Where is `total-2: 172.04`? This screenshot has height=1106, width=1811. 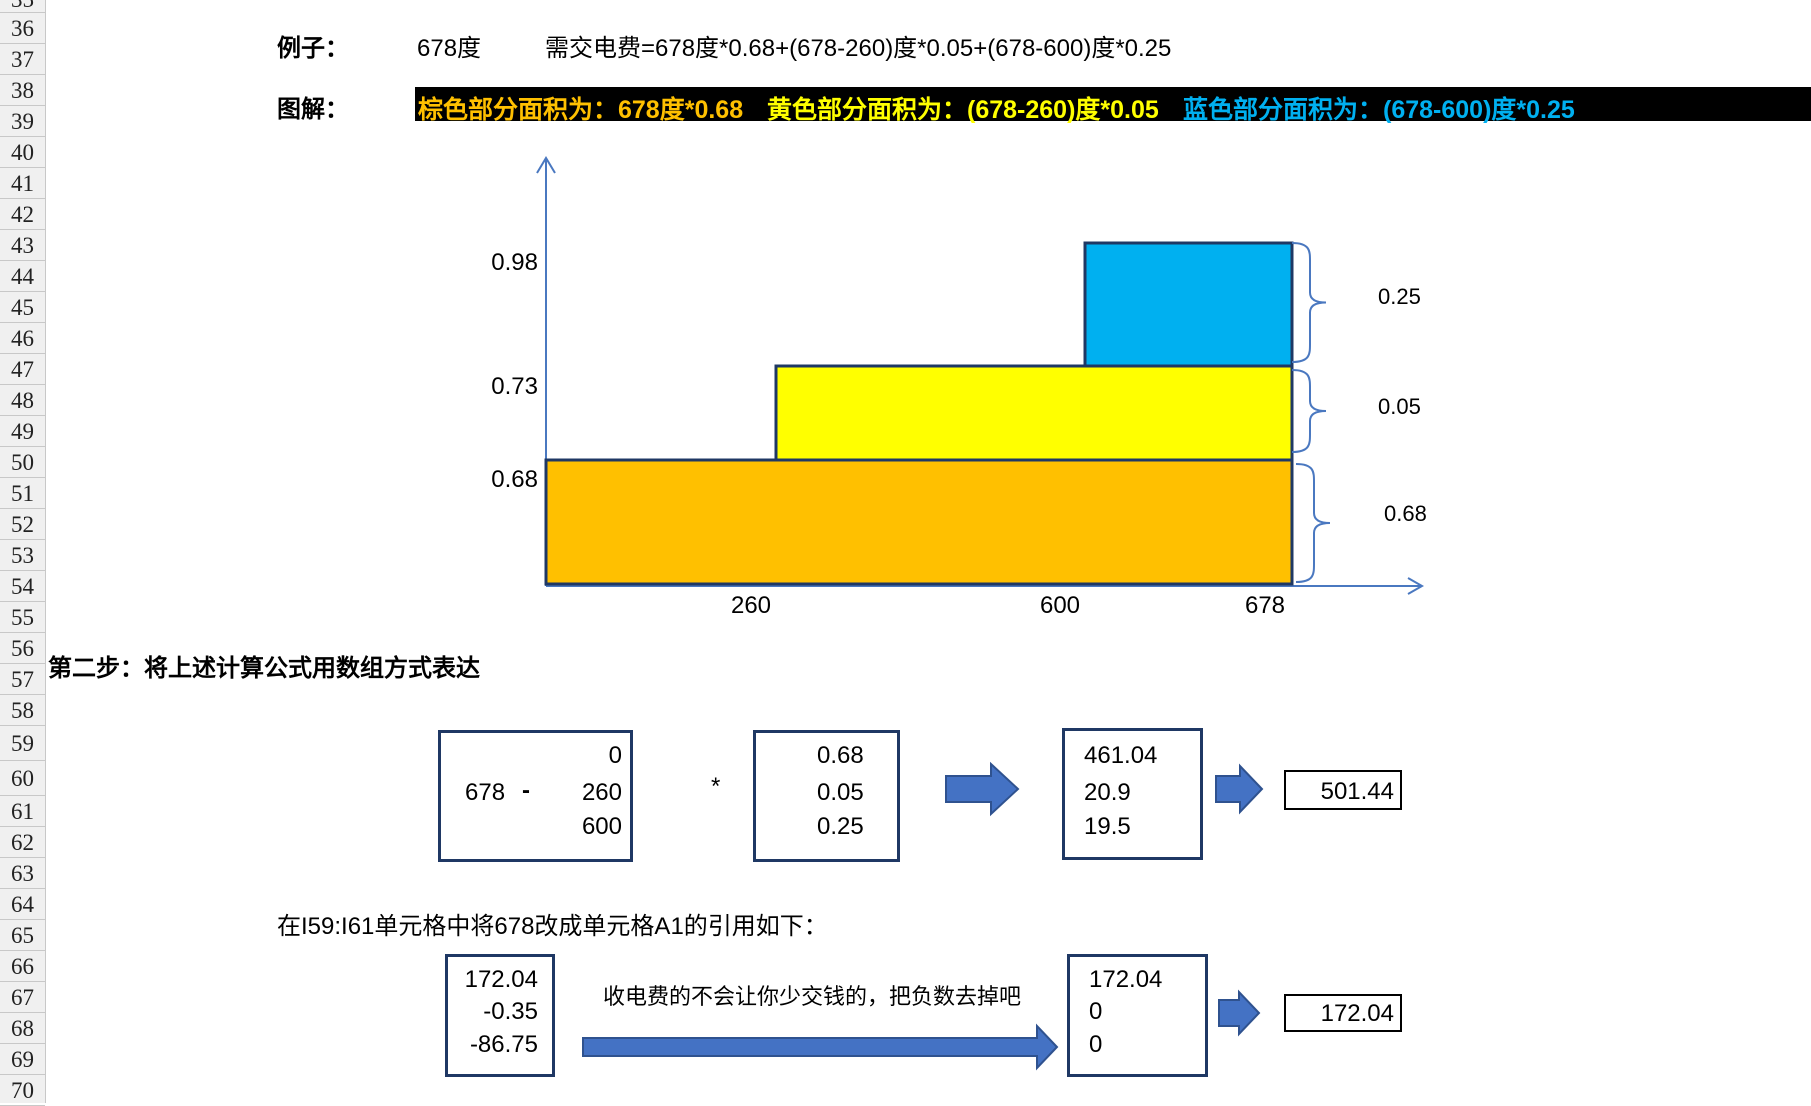 total-2: 172.04 is located at coordinates (1357, 1013).